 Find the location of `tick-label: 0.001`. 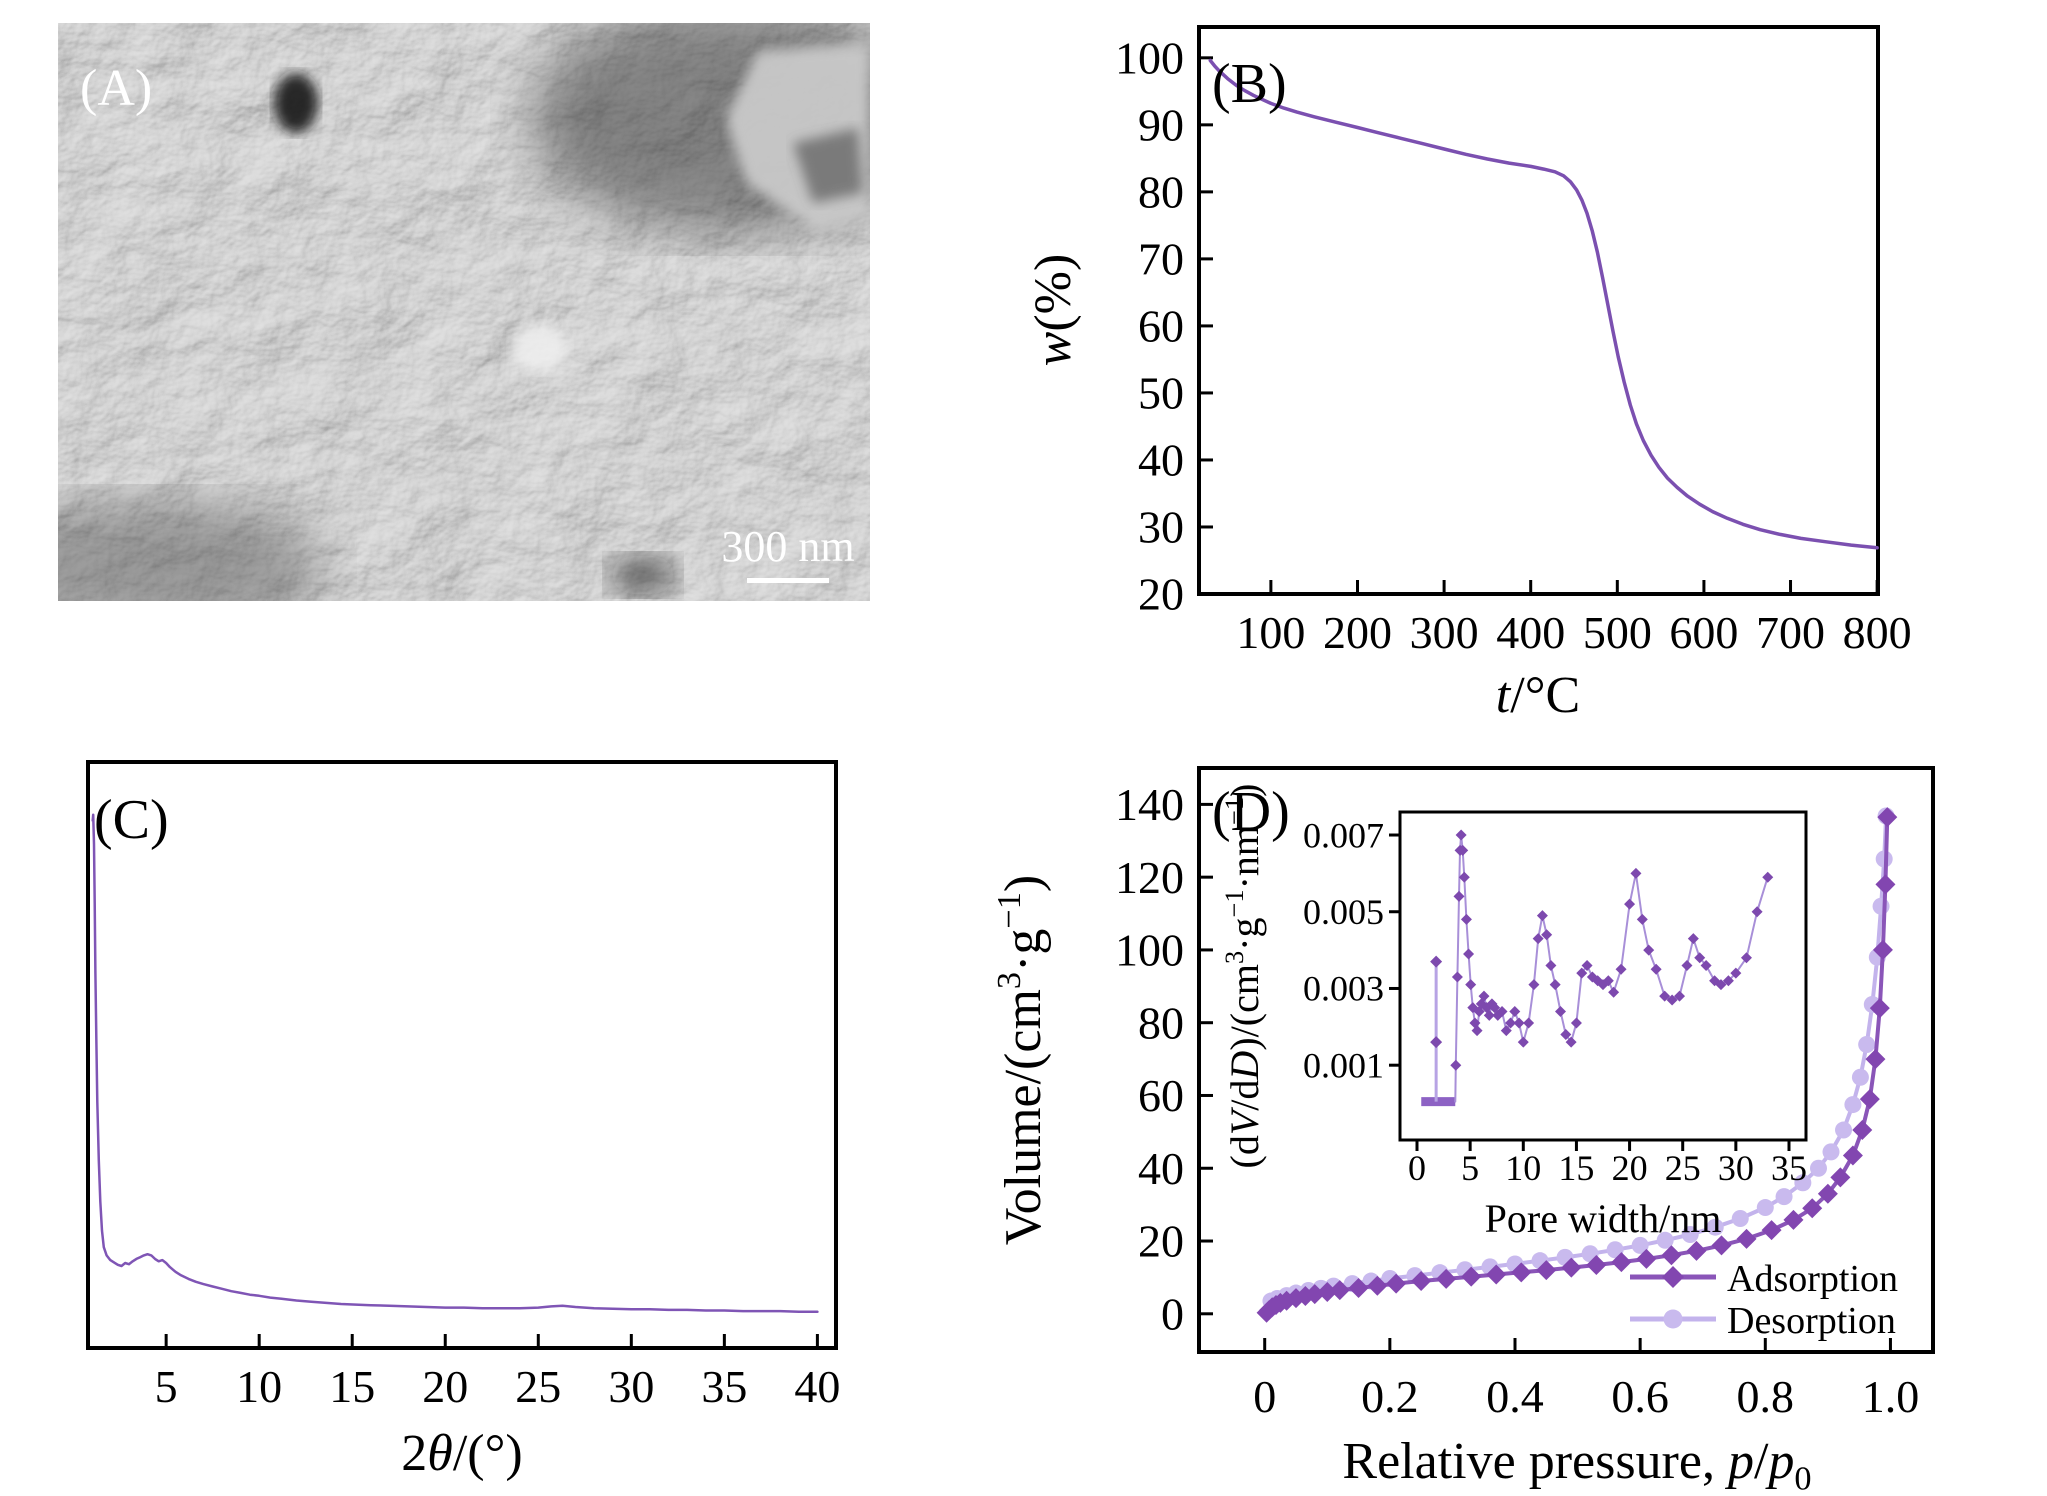

tick-label: 0.001 is located at coordinates (1343, 1065).